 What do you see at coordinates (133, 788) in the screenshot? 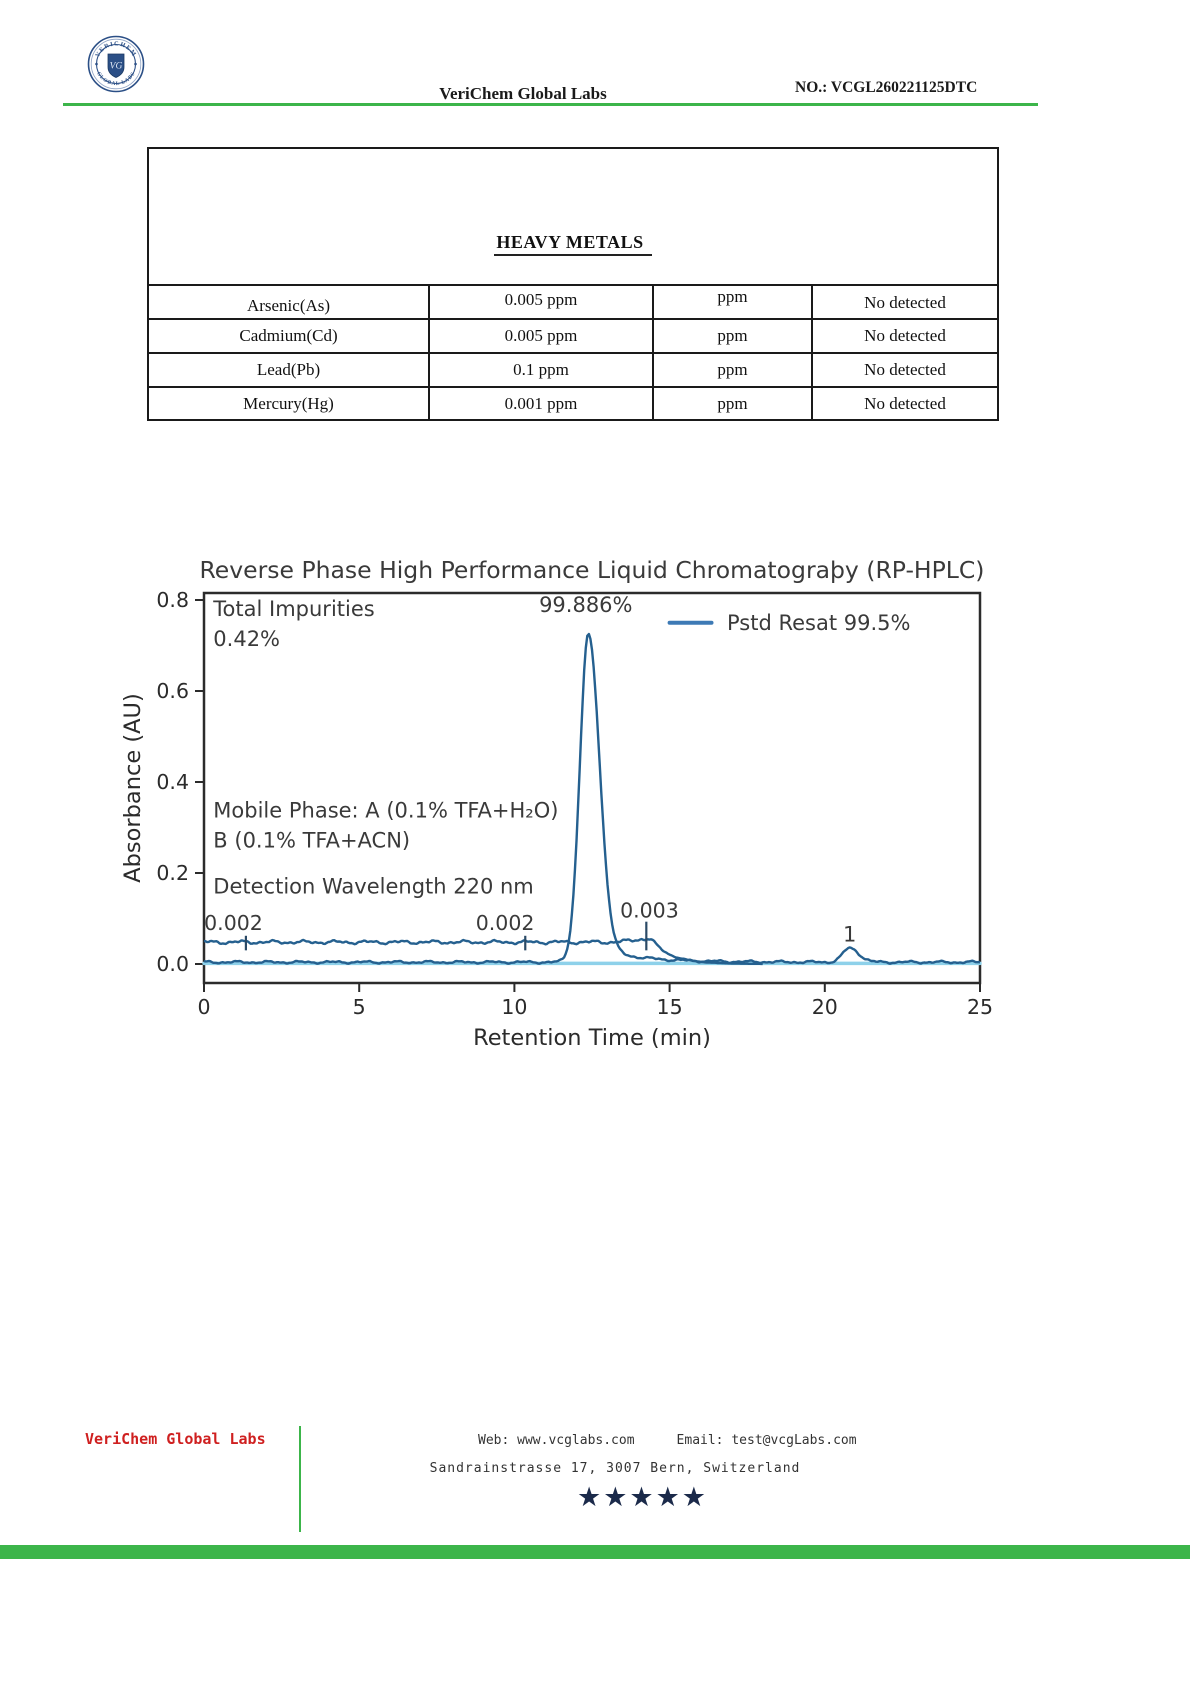
I see `svg-text: Absorbance (AU)` at bounding box center [133, 788].